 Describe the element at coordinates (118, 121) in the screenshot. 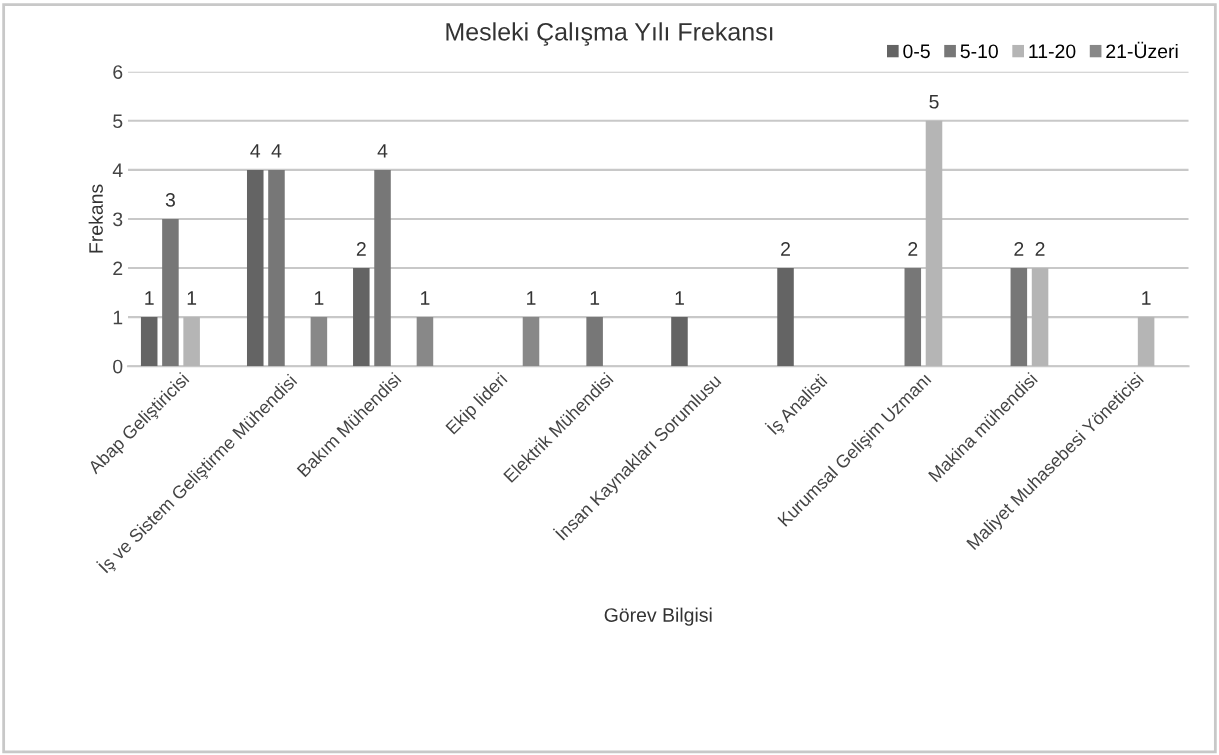

I see `y-tick-label: 5` at that location.